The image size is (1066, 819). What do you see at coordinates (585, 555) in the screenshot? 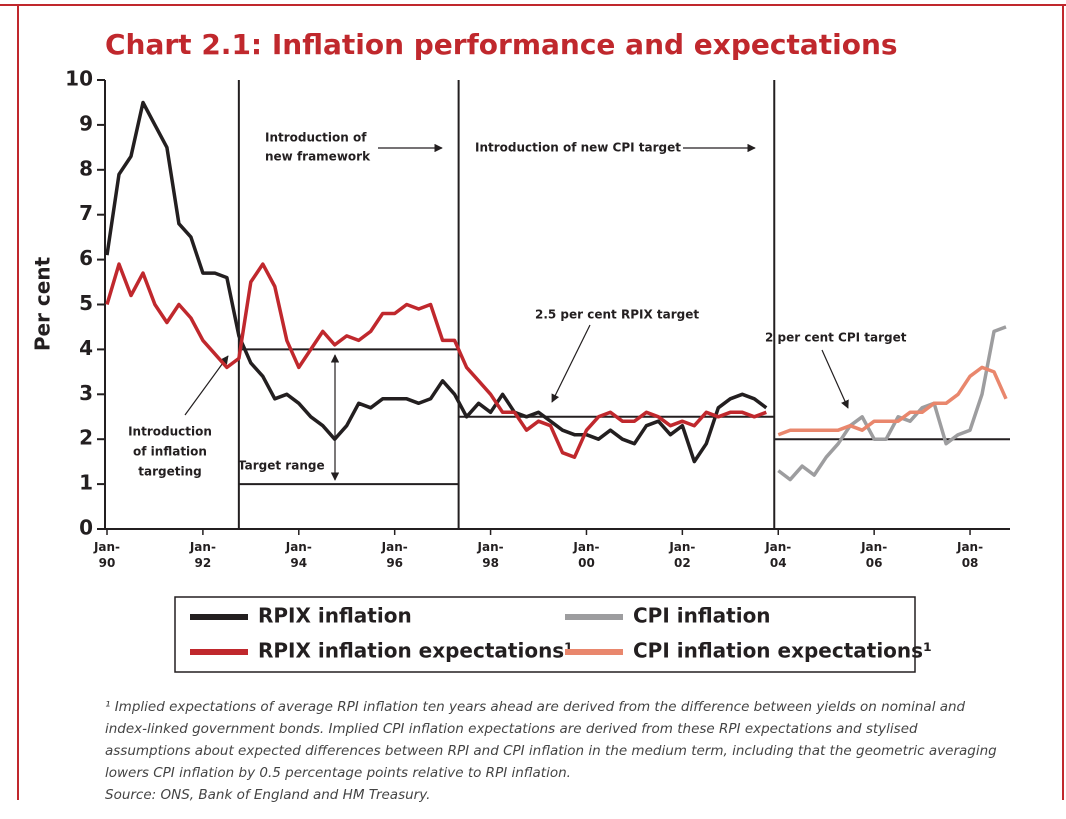
I see `x-tick-label: Jan- 00` at bounding box center [585, 555].